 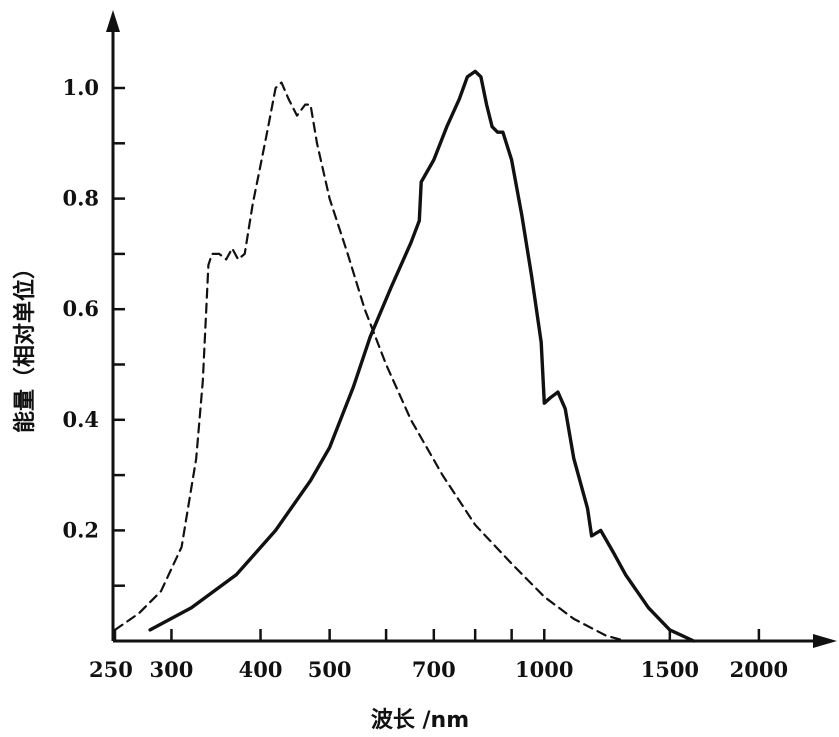 I want to click on y-tick-label: 0.8, so click(x=80, y=198).